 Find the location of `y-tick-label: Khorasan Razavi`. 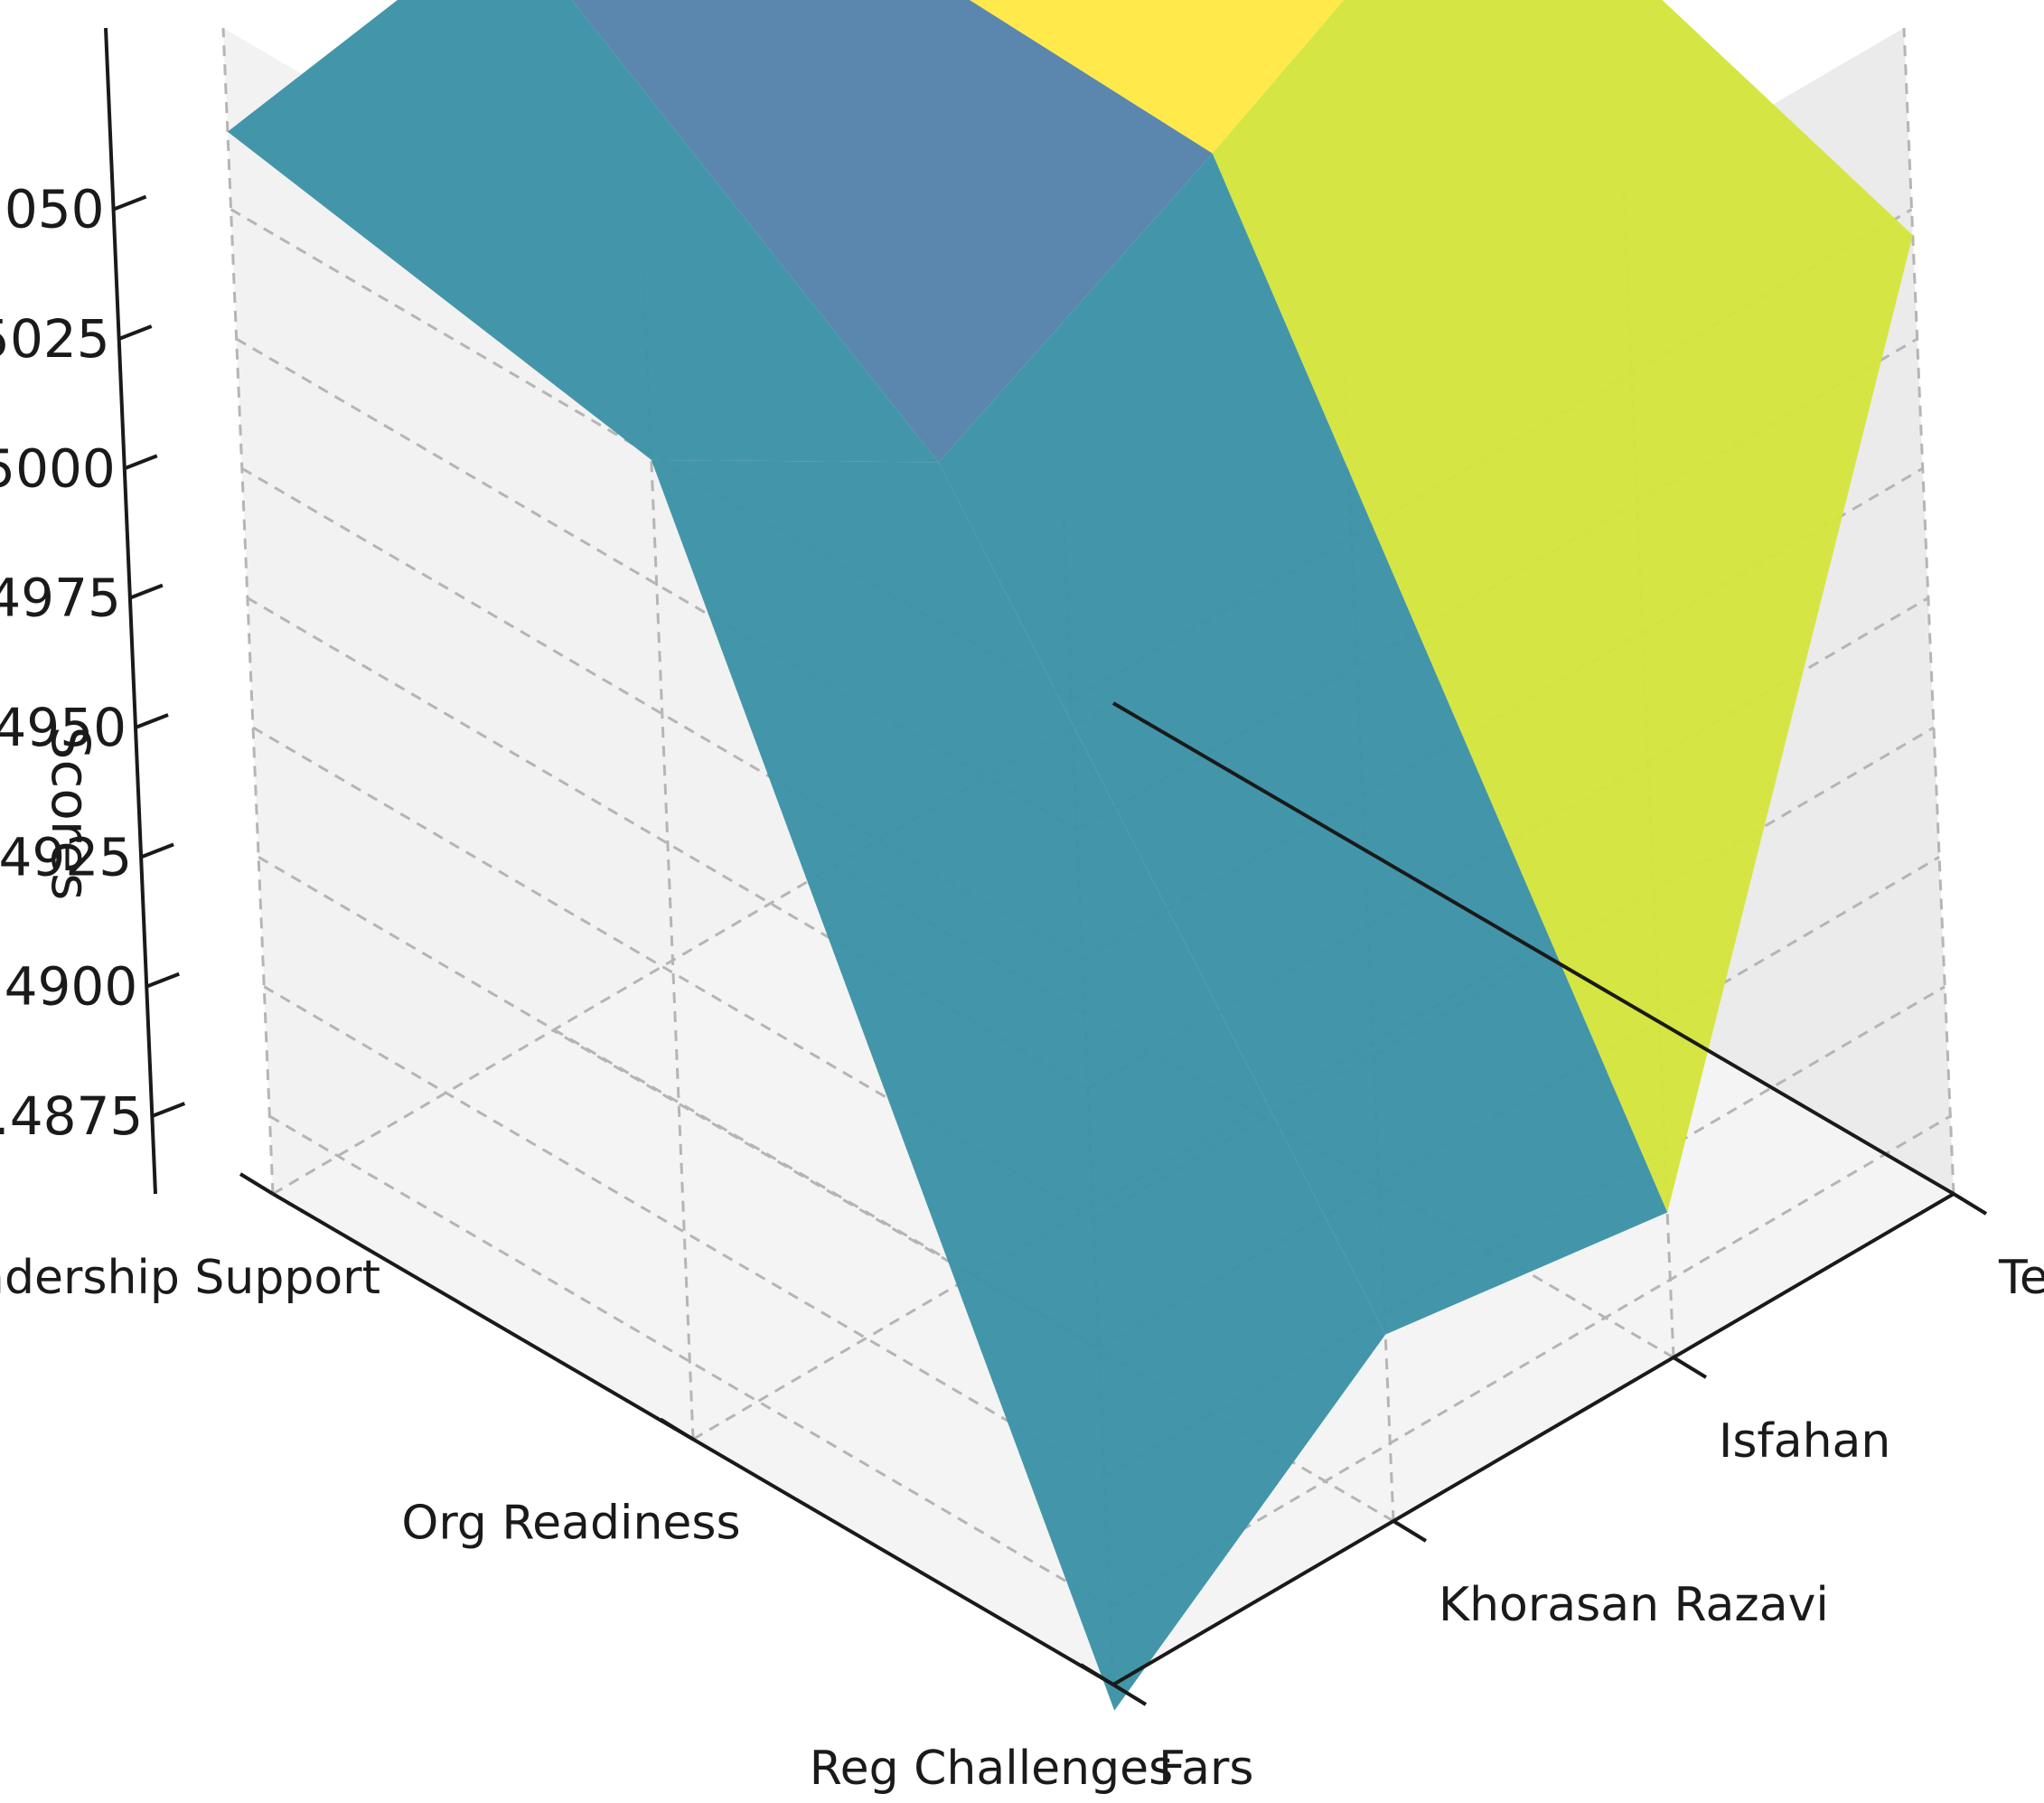

y-tick-label: Khorasan Razavi is located at coordinates (1634, 1605).